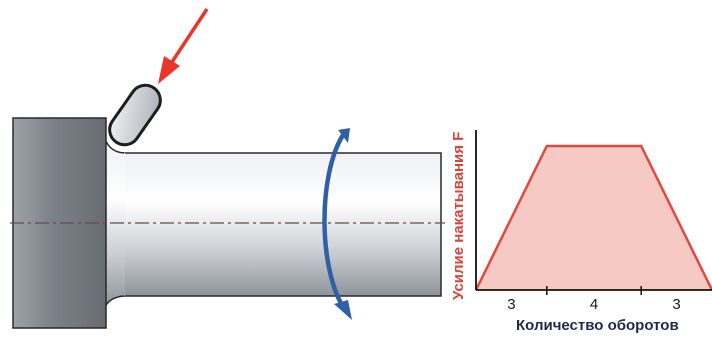 The image size is (712, 338). What do you see at coordinates (458, 216) in the screenshot?
I see `y-axis-title: Усилие накатывания F` at bounding box center [458, 216].